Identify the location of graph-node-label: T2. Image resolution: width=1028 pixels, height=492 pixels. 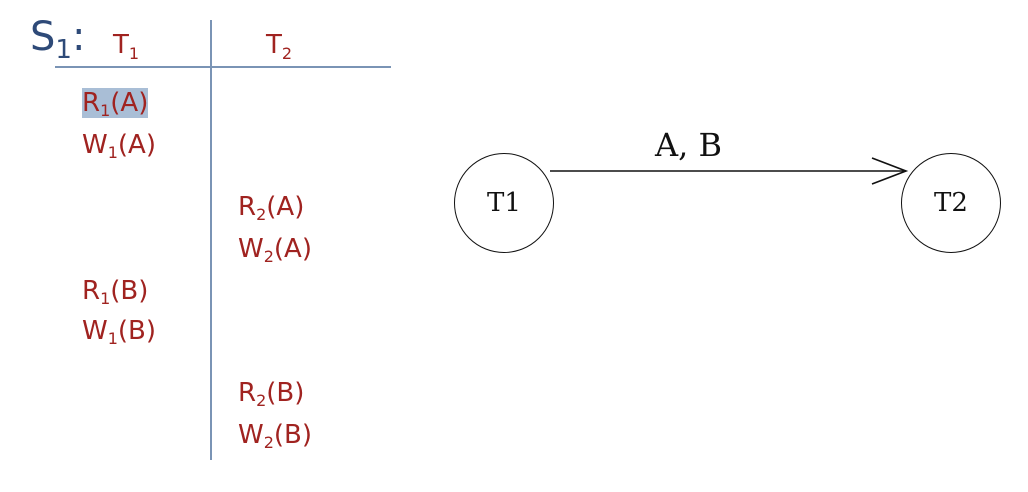
(951, 203).